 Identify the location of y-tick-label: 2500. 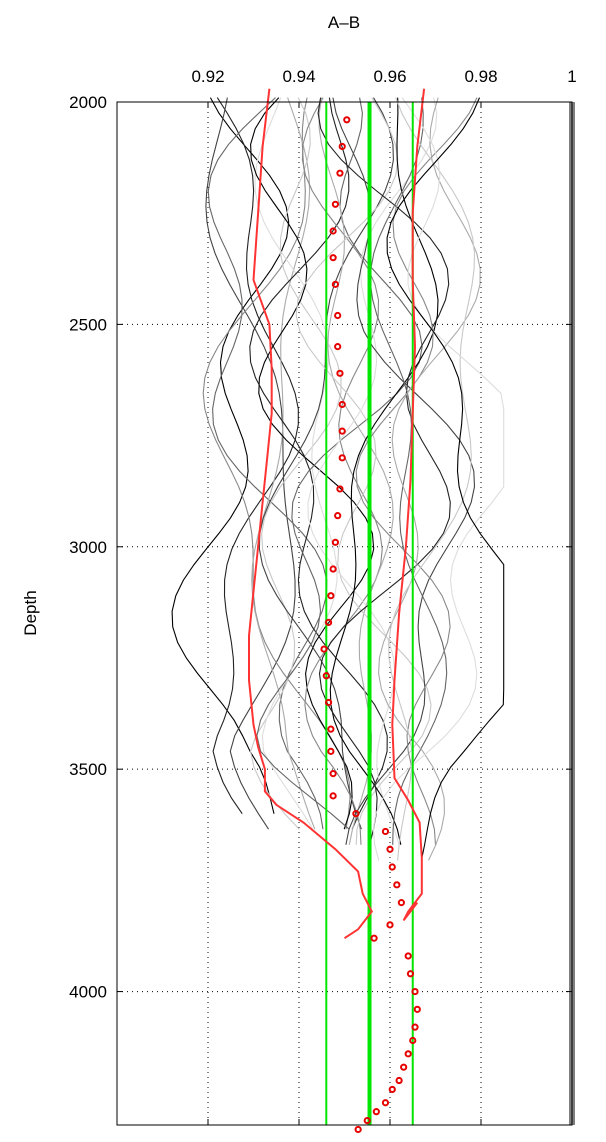
(88, 324).